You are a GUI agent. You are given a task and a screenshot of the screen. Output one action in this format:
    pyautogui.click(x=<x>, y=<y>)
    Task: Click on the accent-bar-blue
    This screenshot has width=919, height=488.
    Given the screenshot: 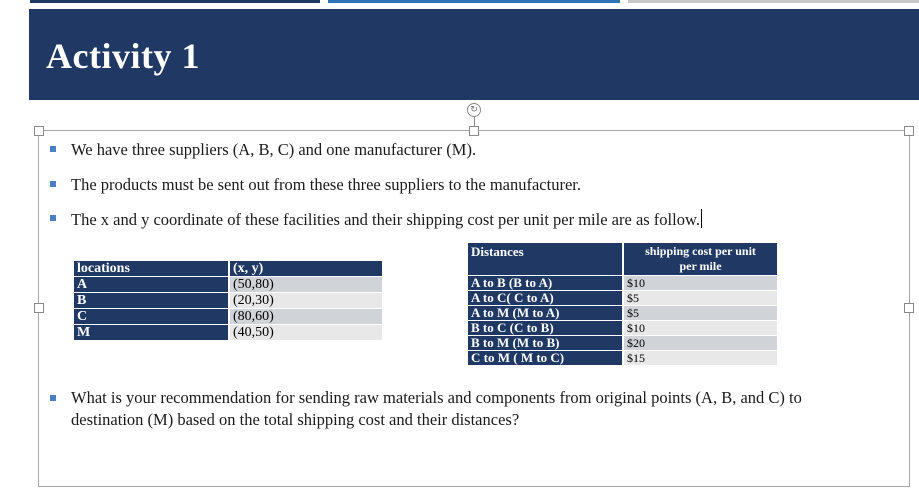 What is the action you would take?
    pyautogui.click(x=474, y=1)
    